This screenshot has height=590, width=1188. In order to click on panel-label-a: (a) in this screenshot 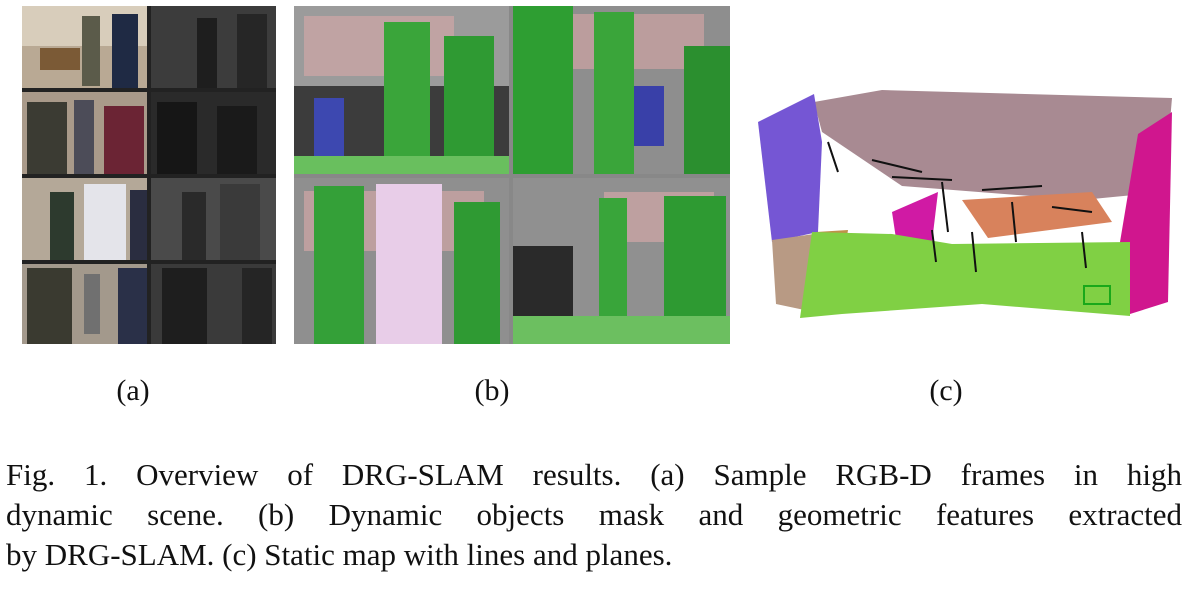, I will do `click(133, 390)`.